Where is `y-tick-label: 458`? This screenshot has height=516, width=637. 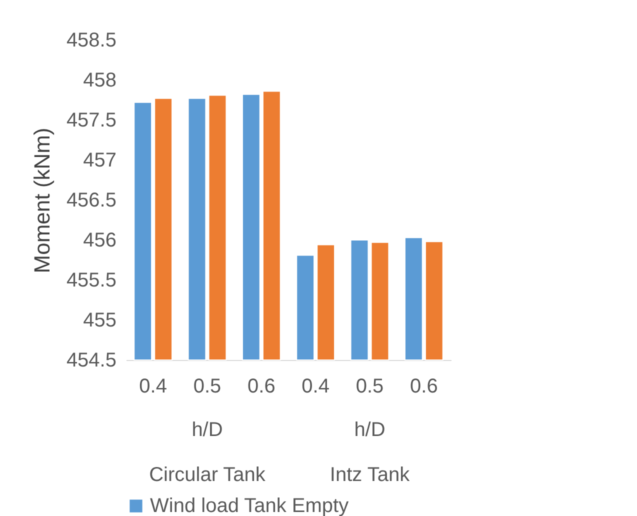
y-tick-label: 458 is located at coordinates (99, 81).